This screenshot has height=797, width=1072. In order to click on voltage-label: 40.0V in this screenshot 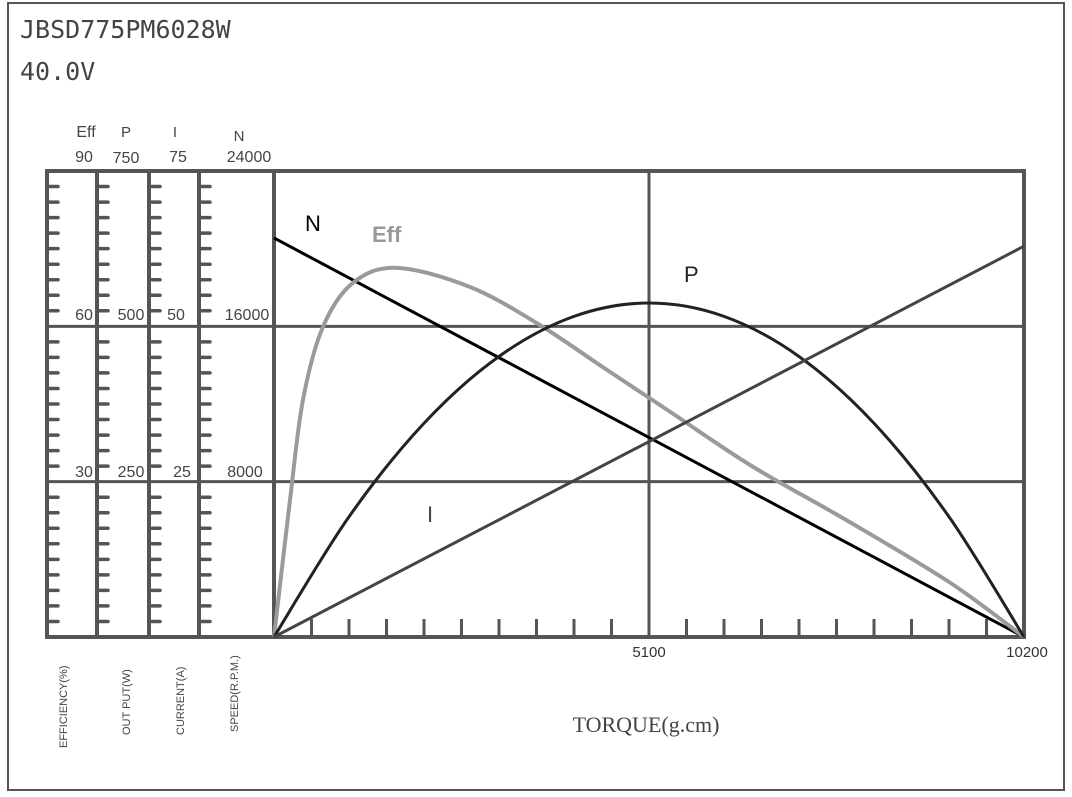, I will do `click(57, 71)`.